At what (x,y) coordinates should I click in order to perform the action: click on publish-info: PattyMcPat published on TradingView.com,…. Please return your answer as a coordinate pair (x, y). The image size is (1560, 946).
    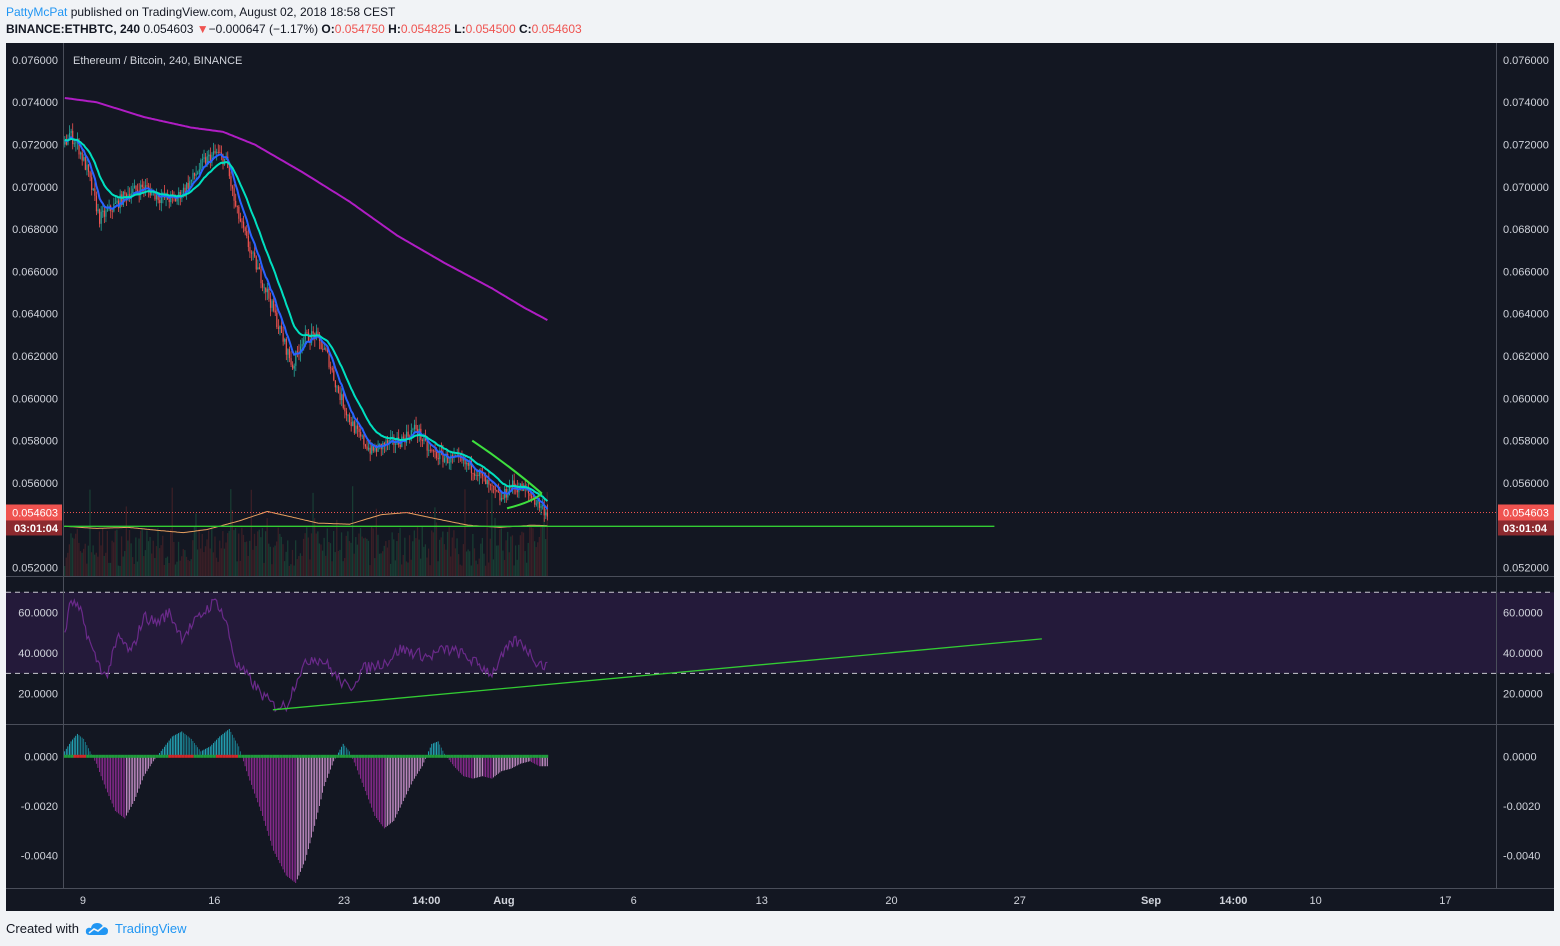
    Looking at the image, I should click on (200, 12).